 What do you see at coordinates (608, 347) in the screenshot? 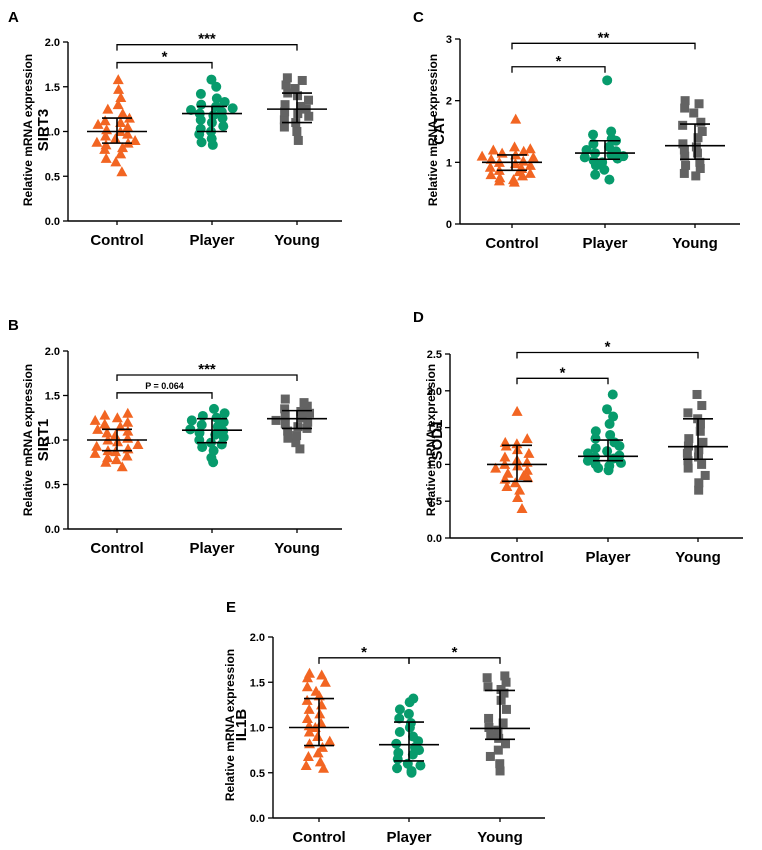
I see `significance-label: *` at bounding box center [608, 347].